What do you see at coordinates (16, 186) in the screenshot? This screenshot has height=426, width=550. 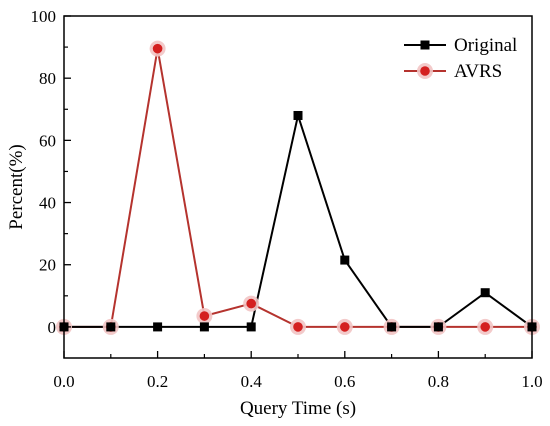 I see `y-axis-label: Percent(%)` at bounding box center [16, 186].